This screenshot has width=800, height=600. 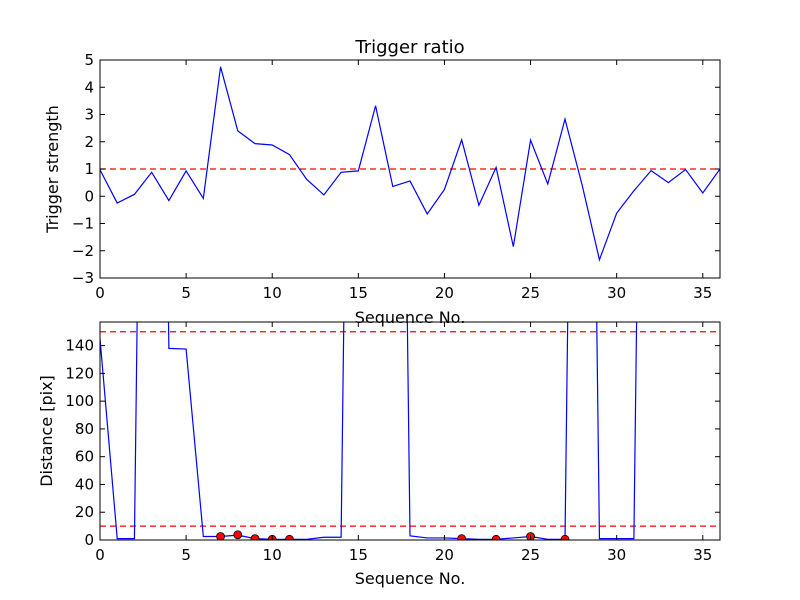 What do you see at coordinates (89, 169) in the screenshot?
I see `top-y-tick-label: 1` at bounding box center [89, 169].